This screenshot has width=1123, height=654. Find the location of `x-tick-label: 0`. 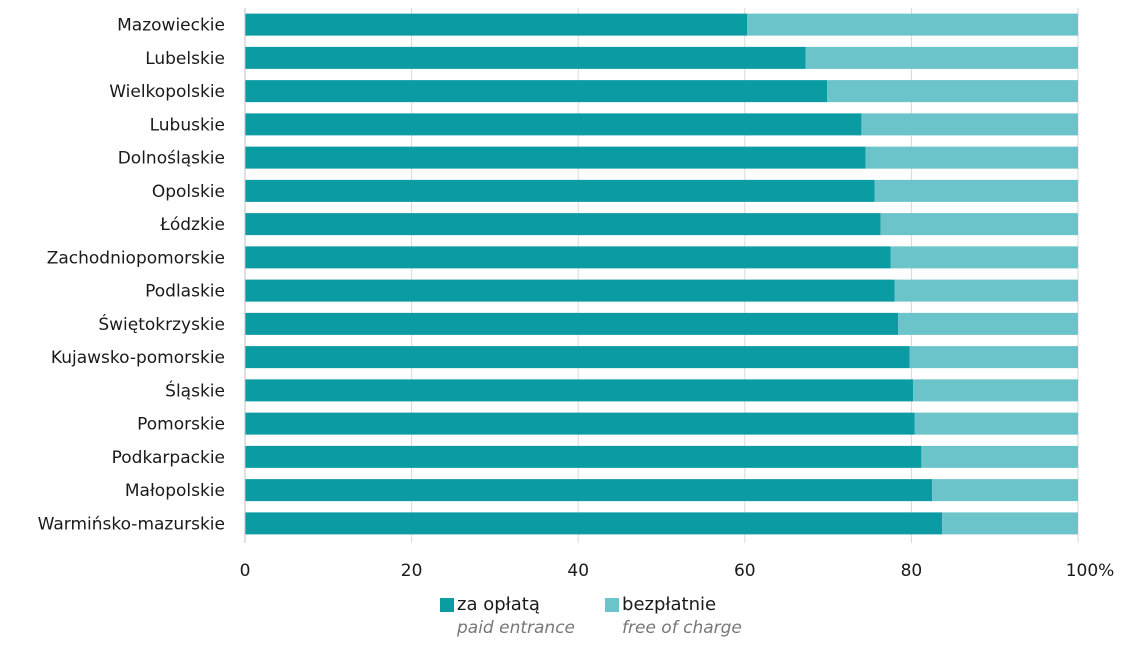

x-tick-label: 0 is located at coordinates (245, 571).